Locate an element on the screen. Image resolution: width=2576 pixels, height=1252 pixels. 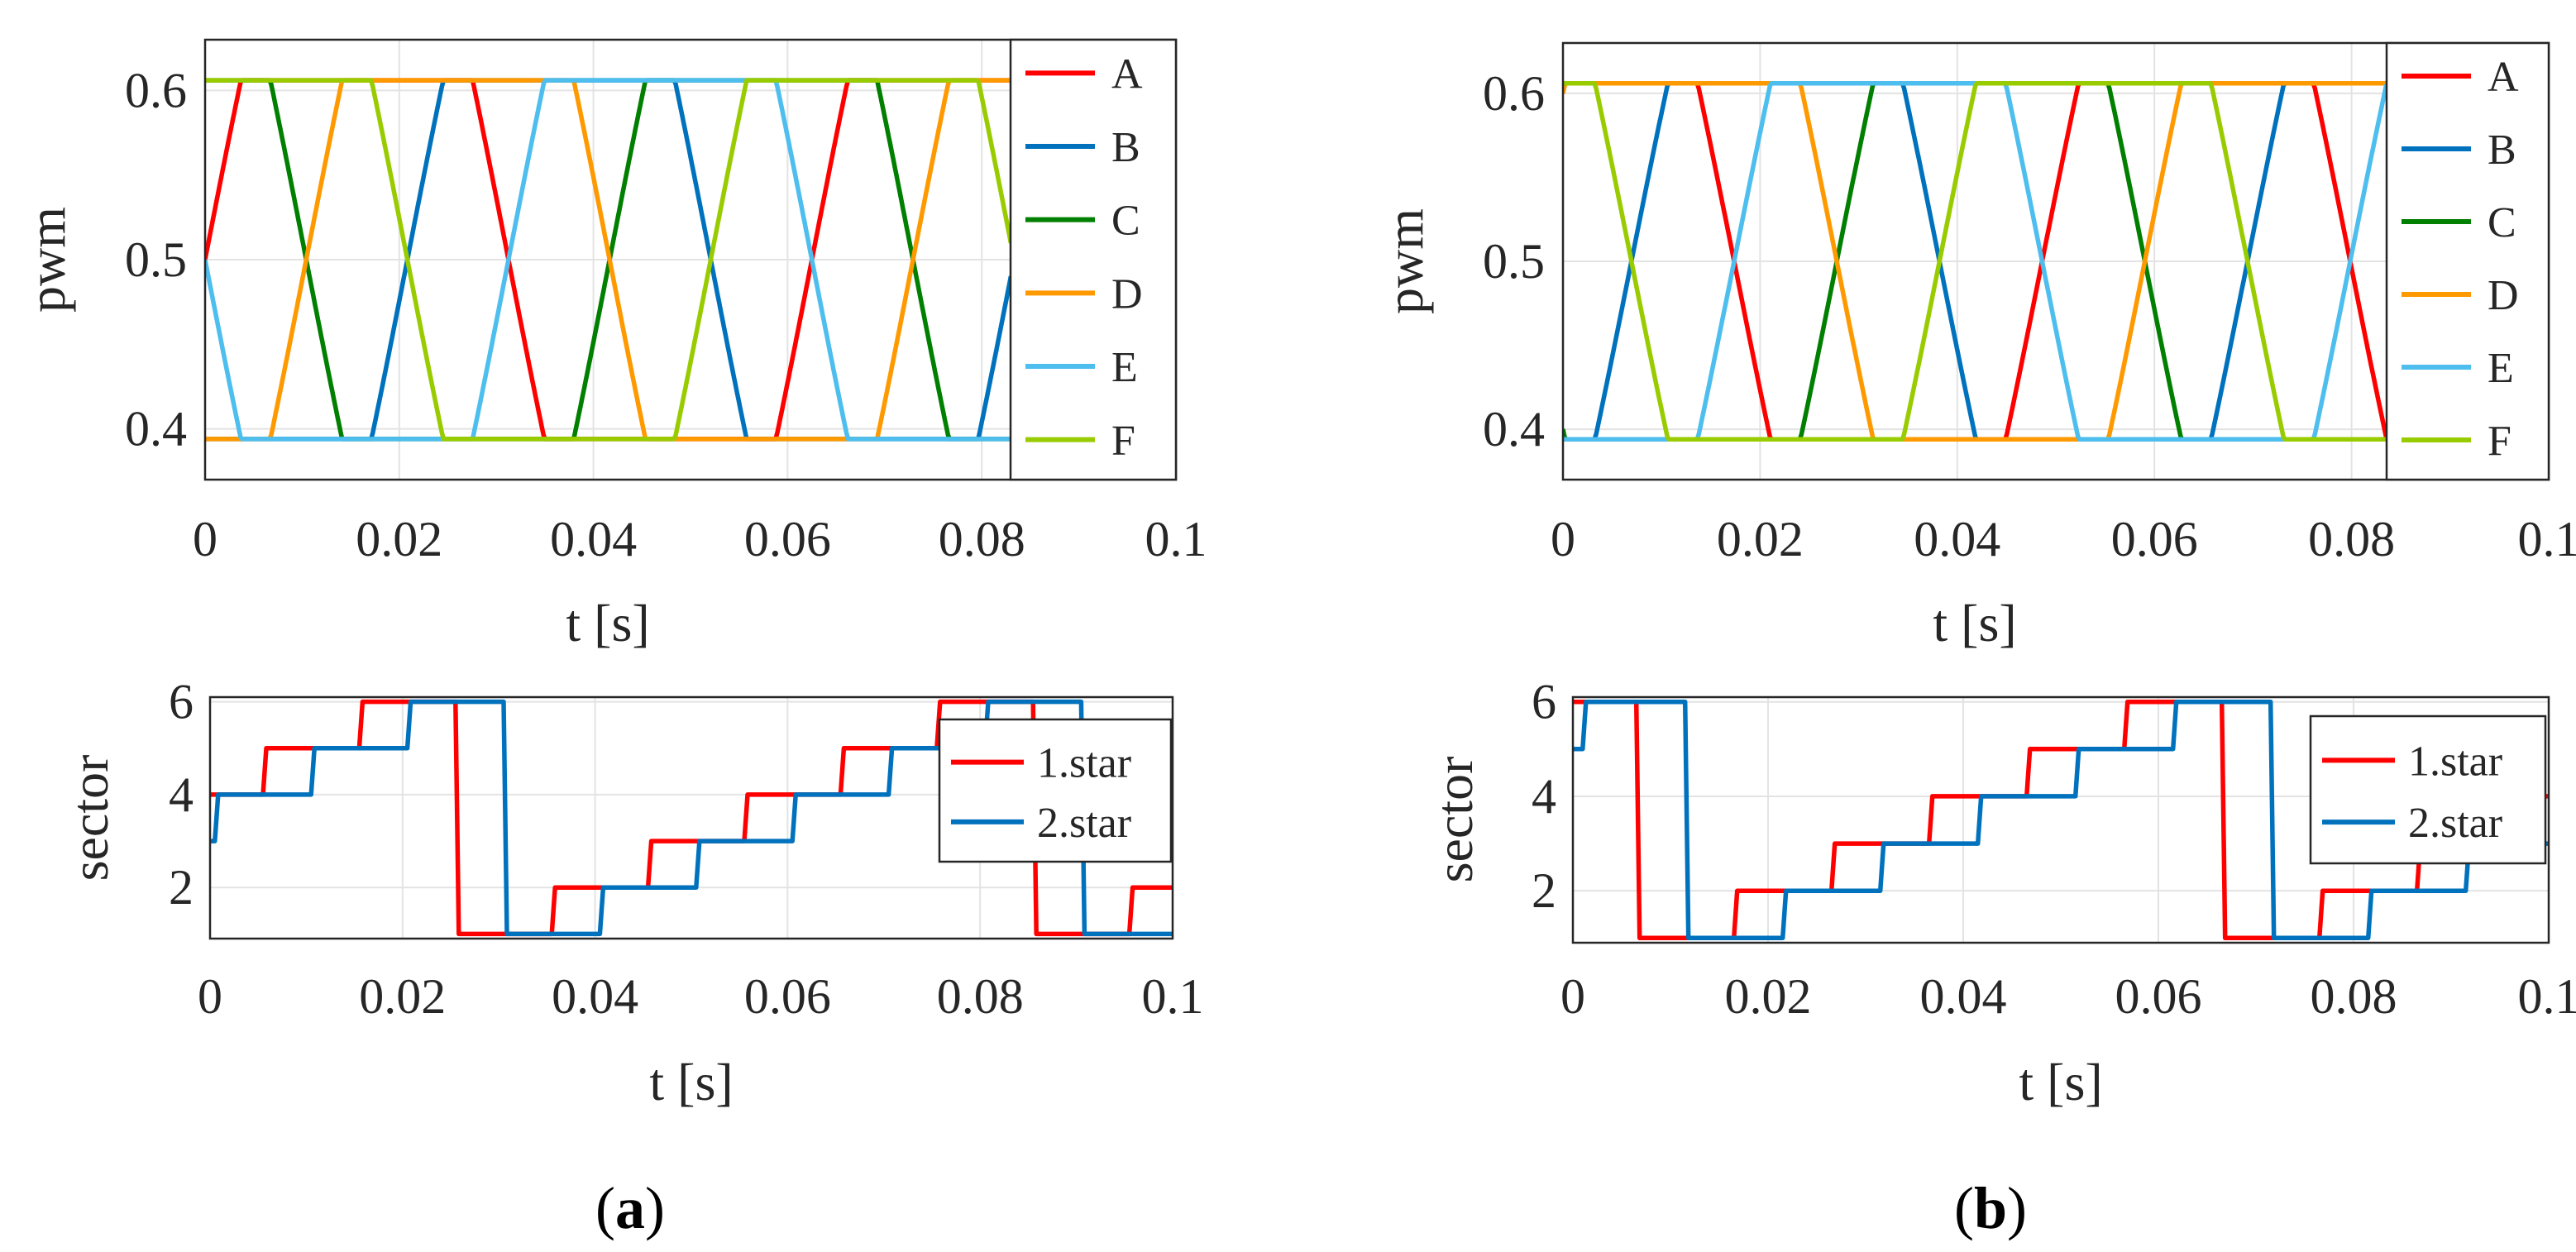
series-line-e is located at coordinates (608, 260).